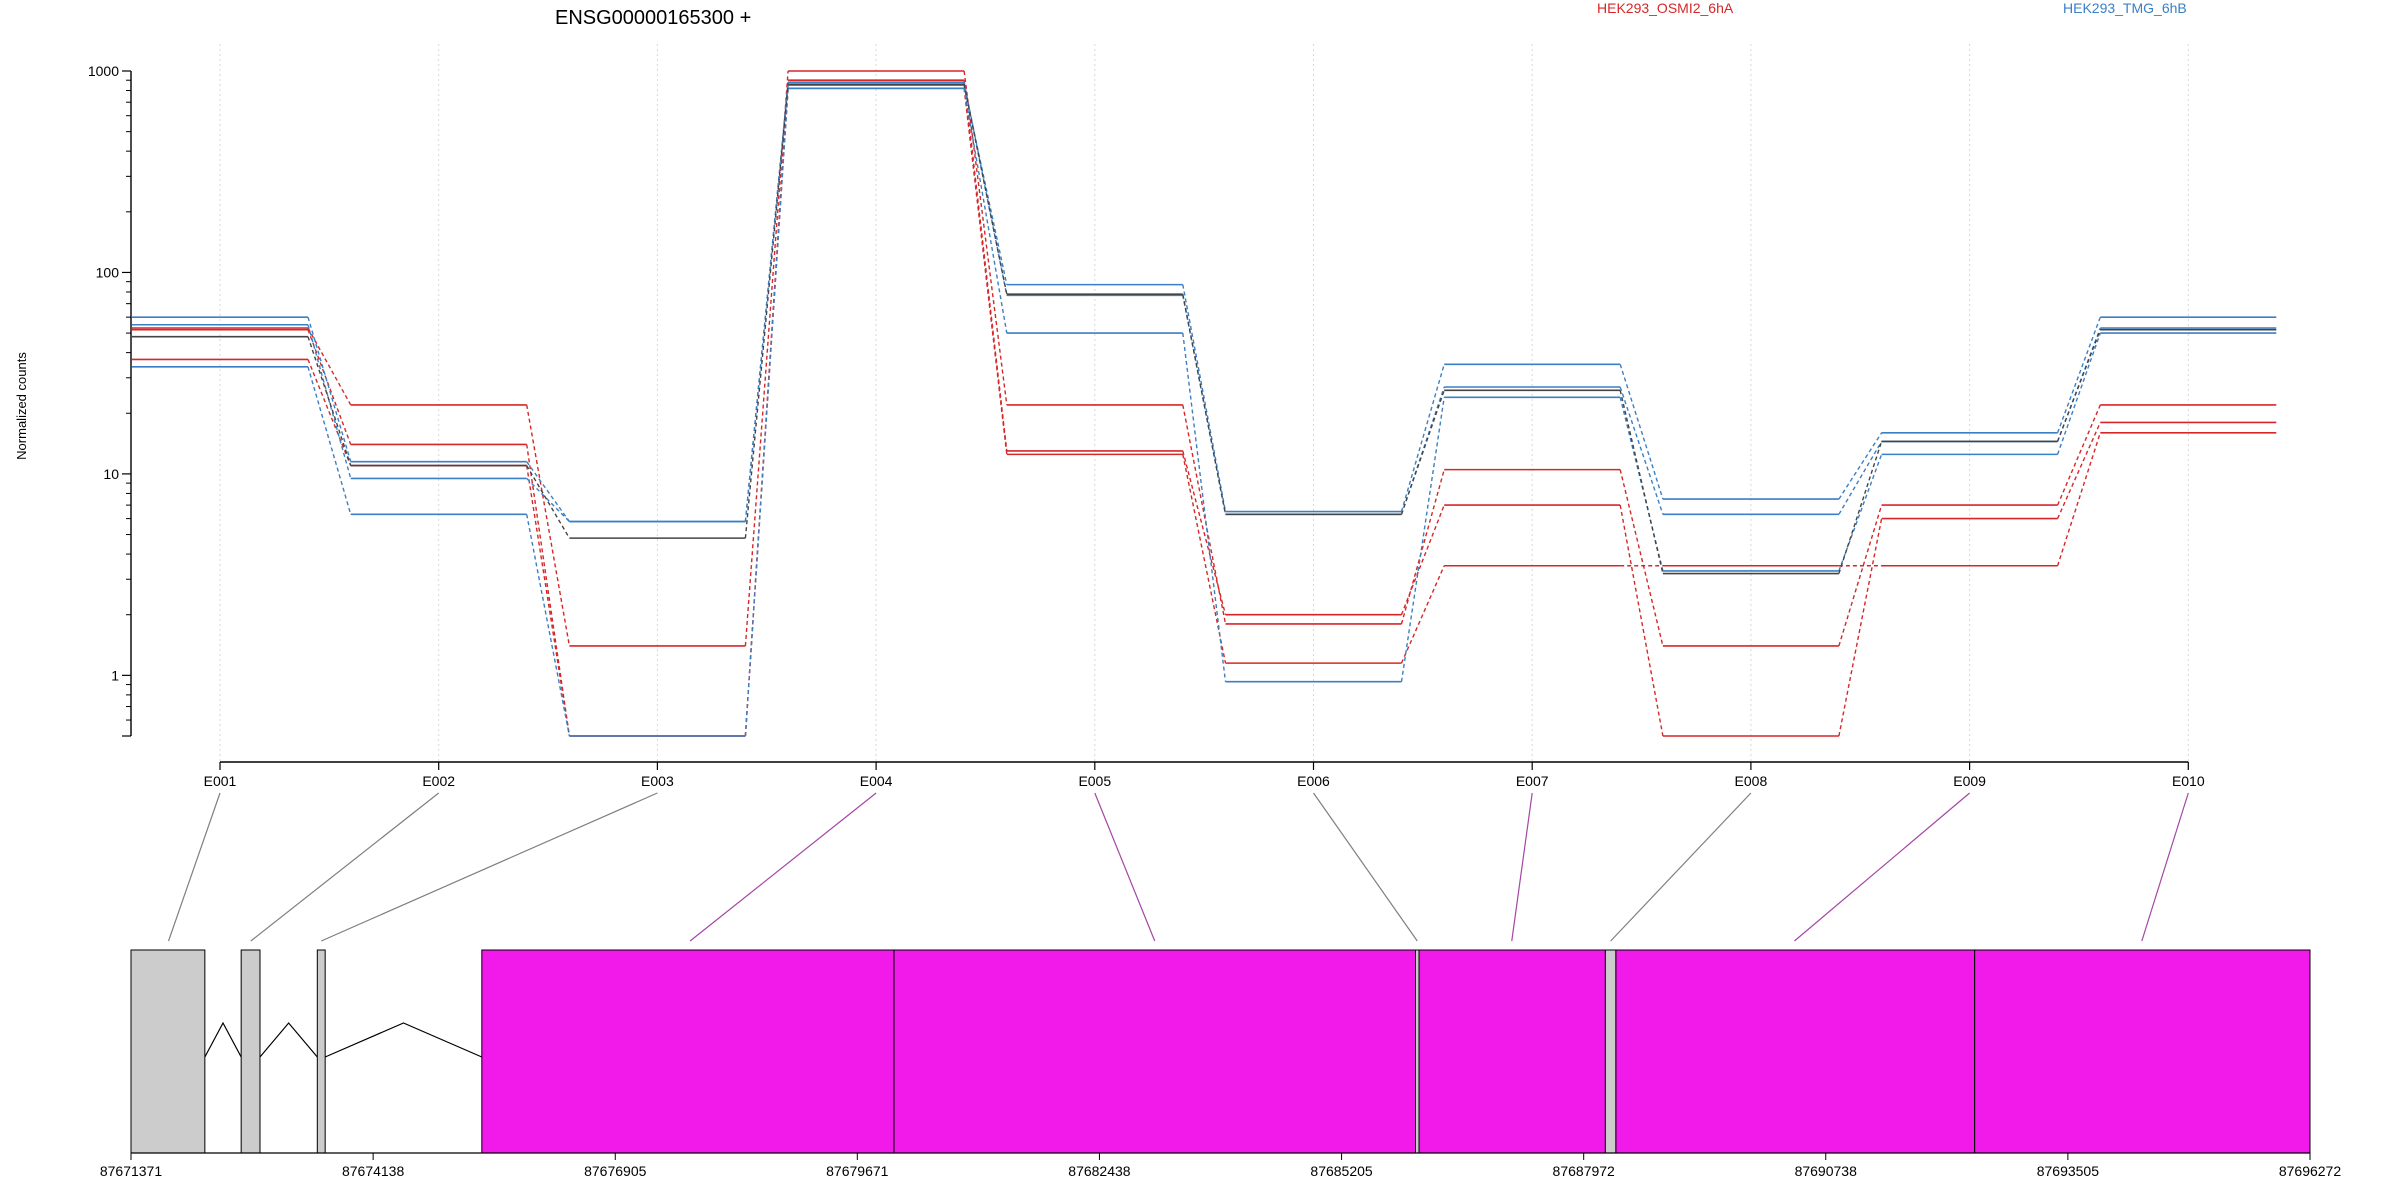  Describe the element at coordinates (1094, 781) in the screenshot. I see `x-tick-label: E005` at that location.